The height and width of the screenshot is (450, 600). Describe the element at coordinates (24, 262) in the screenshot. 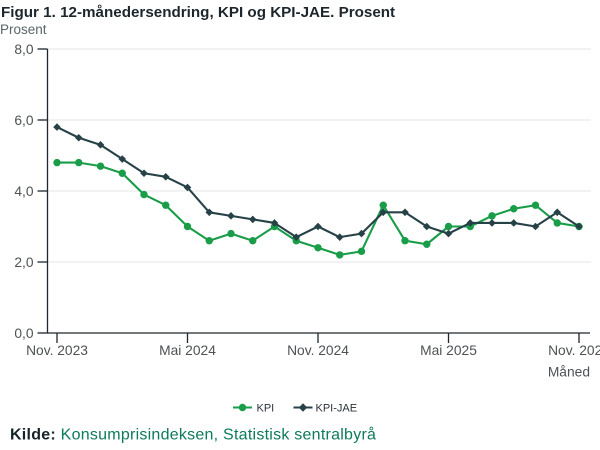

I see `svg-text: 2,0` at that location.